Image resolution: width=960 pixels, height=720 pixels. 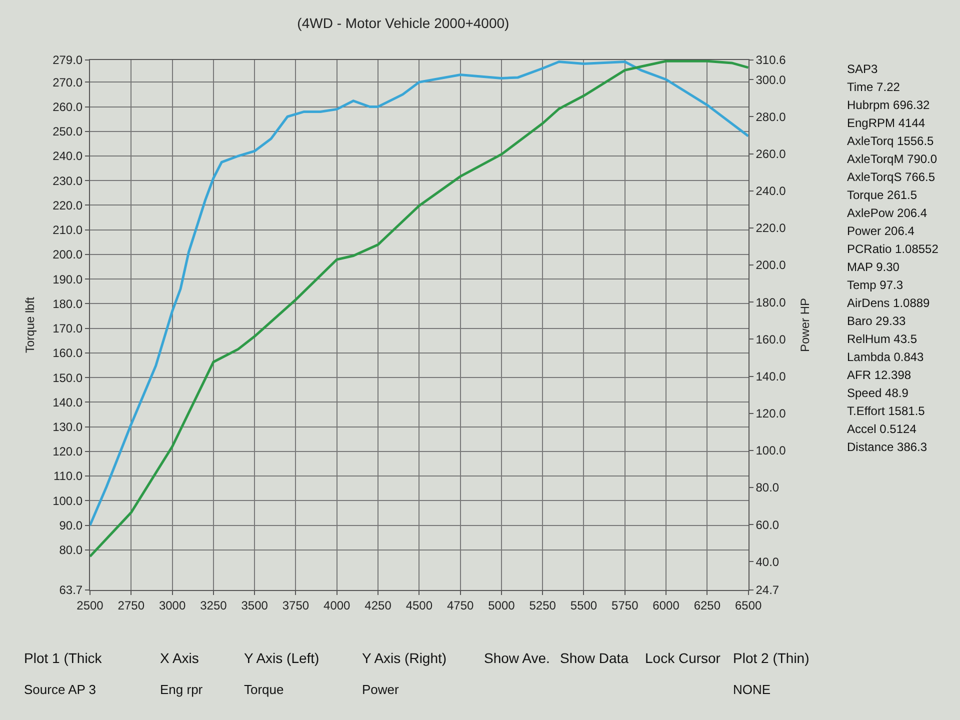 What do you see at coordinates (771, 117) in the screenshot?
I see `y2-tick-label: 280.0` at bounding box center [771, 117].